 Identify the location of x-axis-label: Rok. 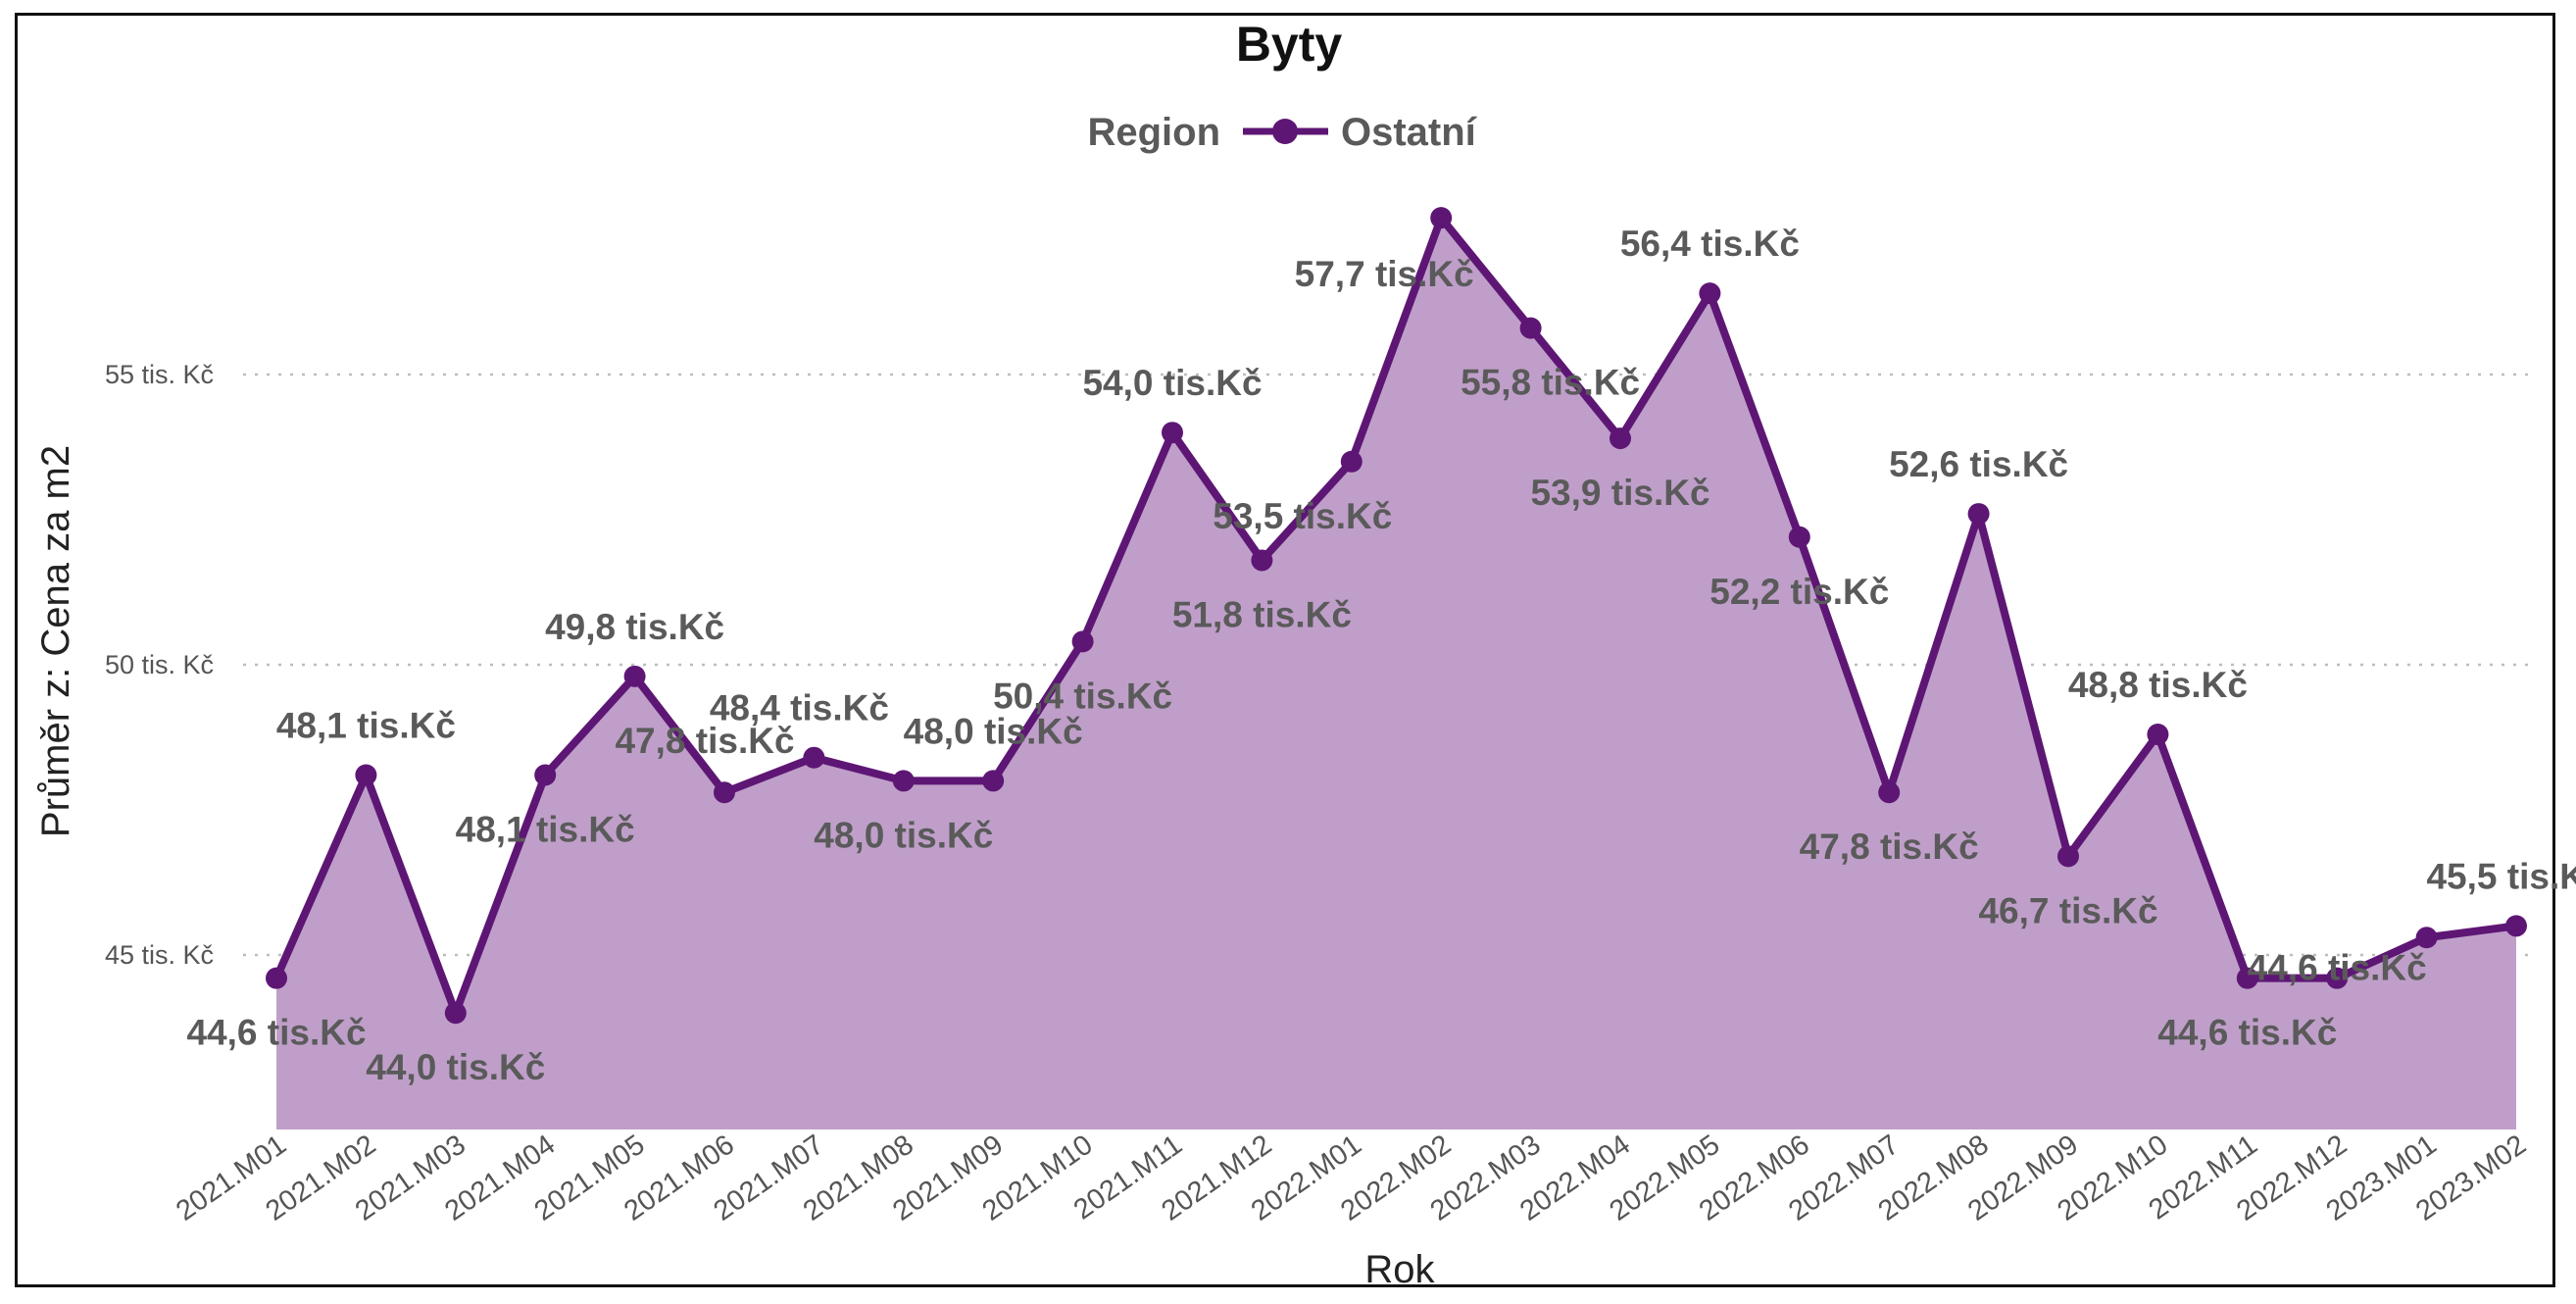
(1399, 1269).